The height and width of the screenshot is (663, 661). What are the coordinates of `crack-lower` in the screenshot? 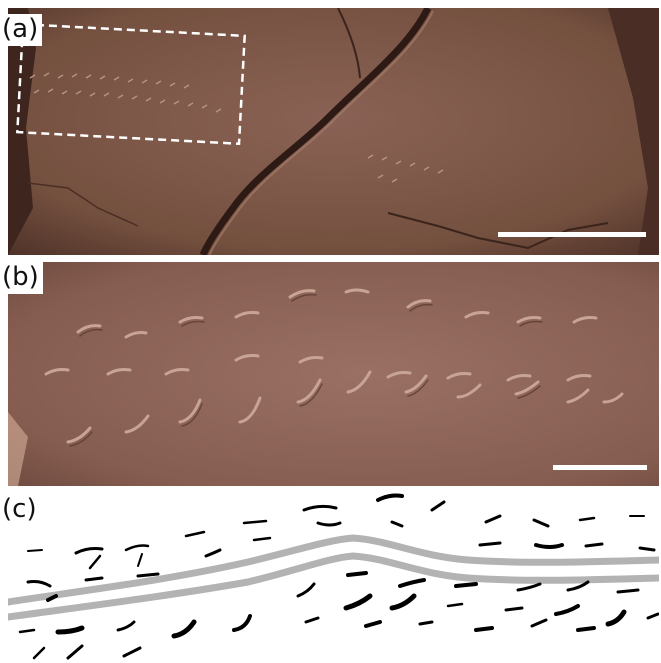 It's located at (498, 231).